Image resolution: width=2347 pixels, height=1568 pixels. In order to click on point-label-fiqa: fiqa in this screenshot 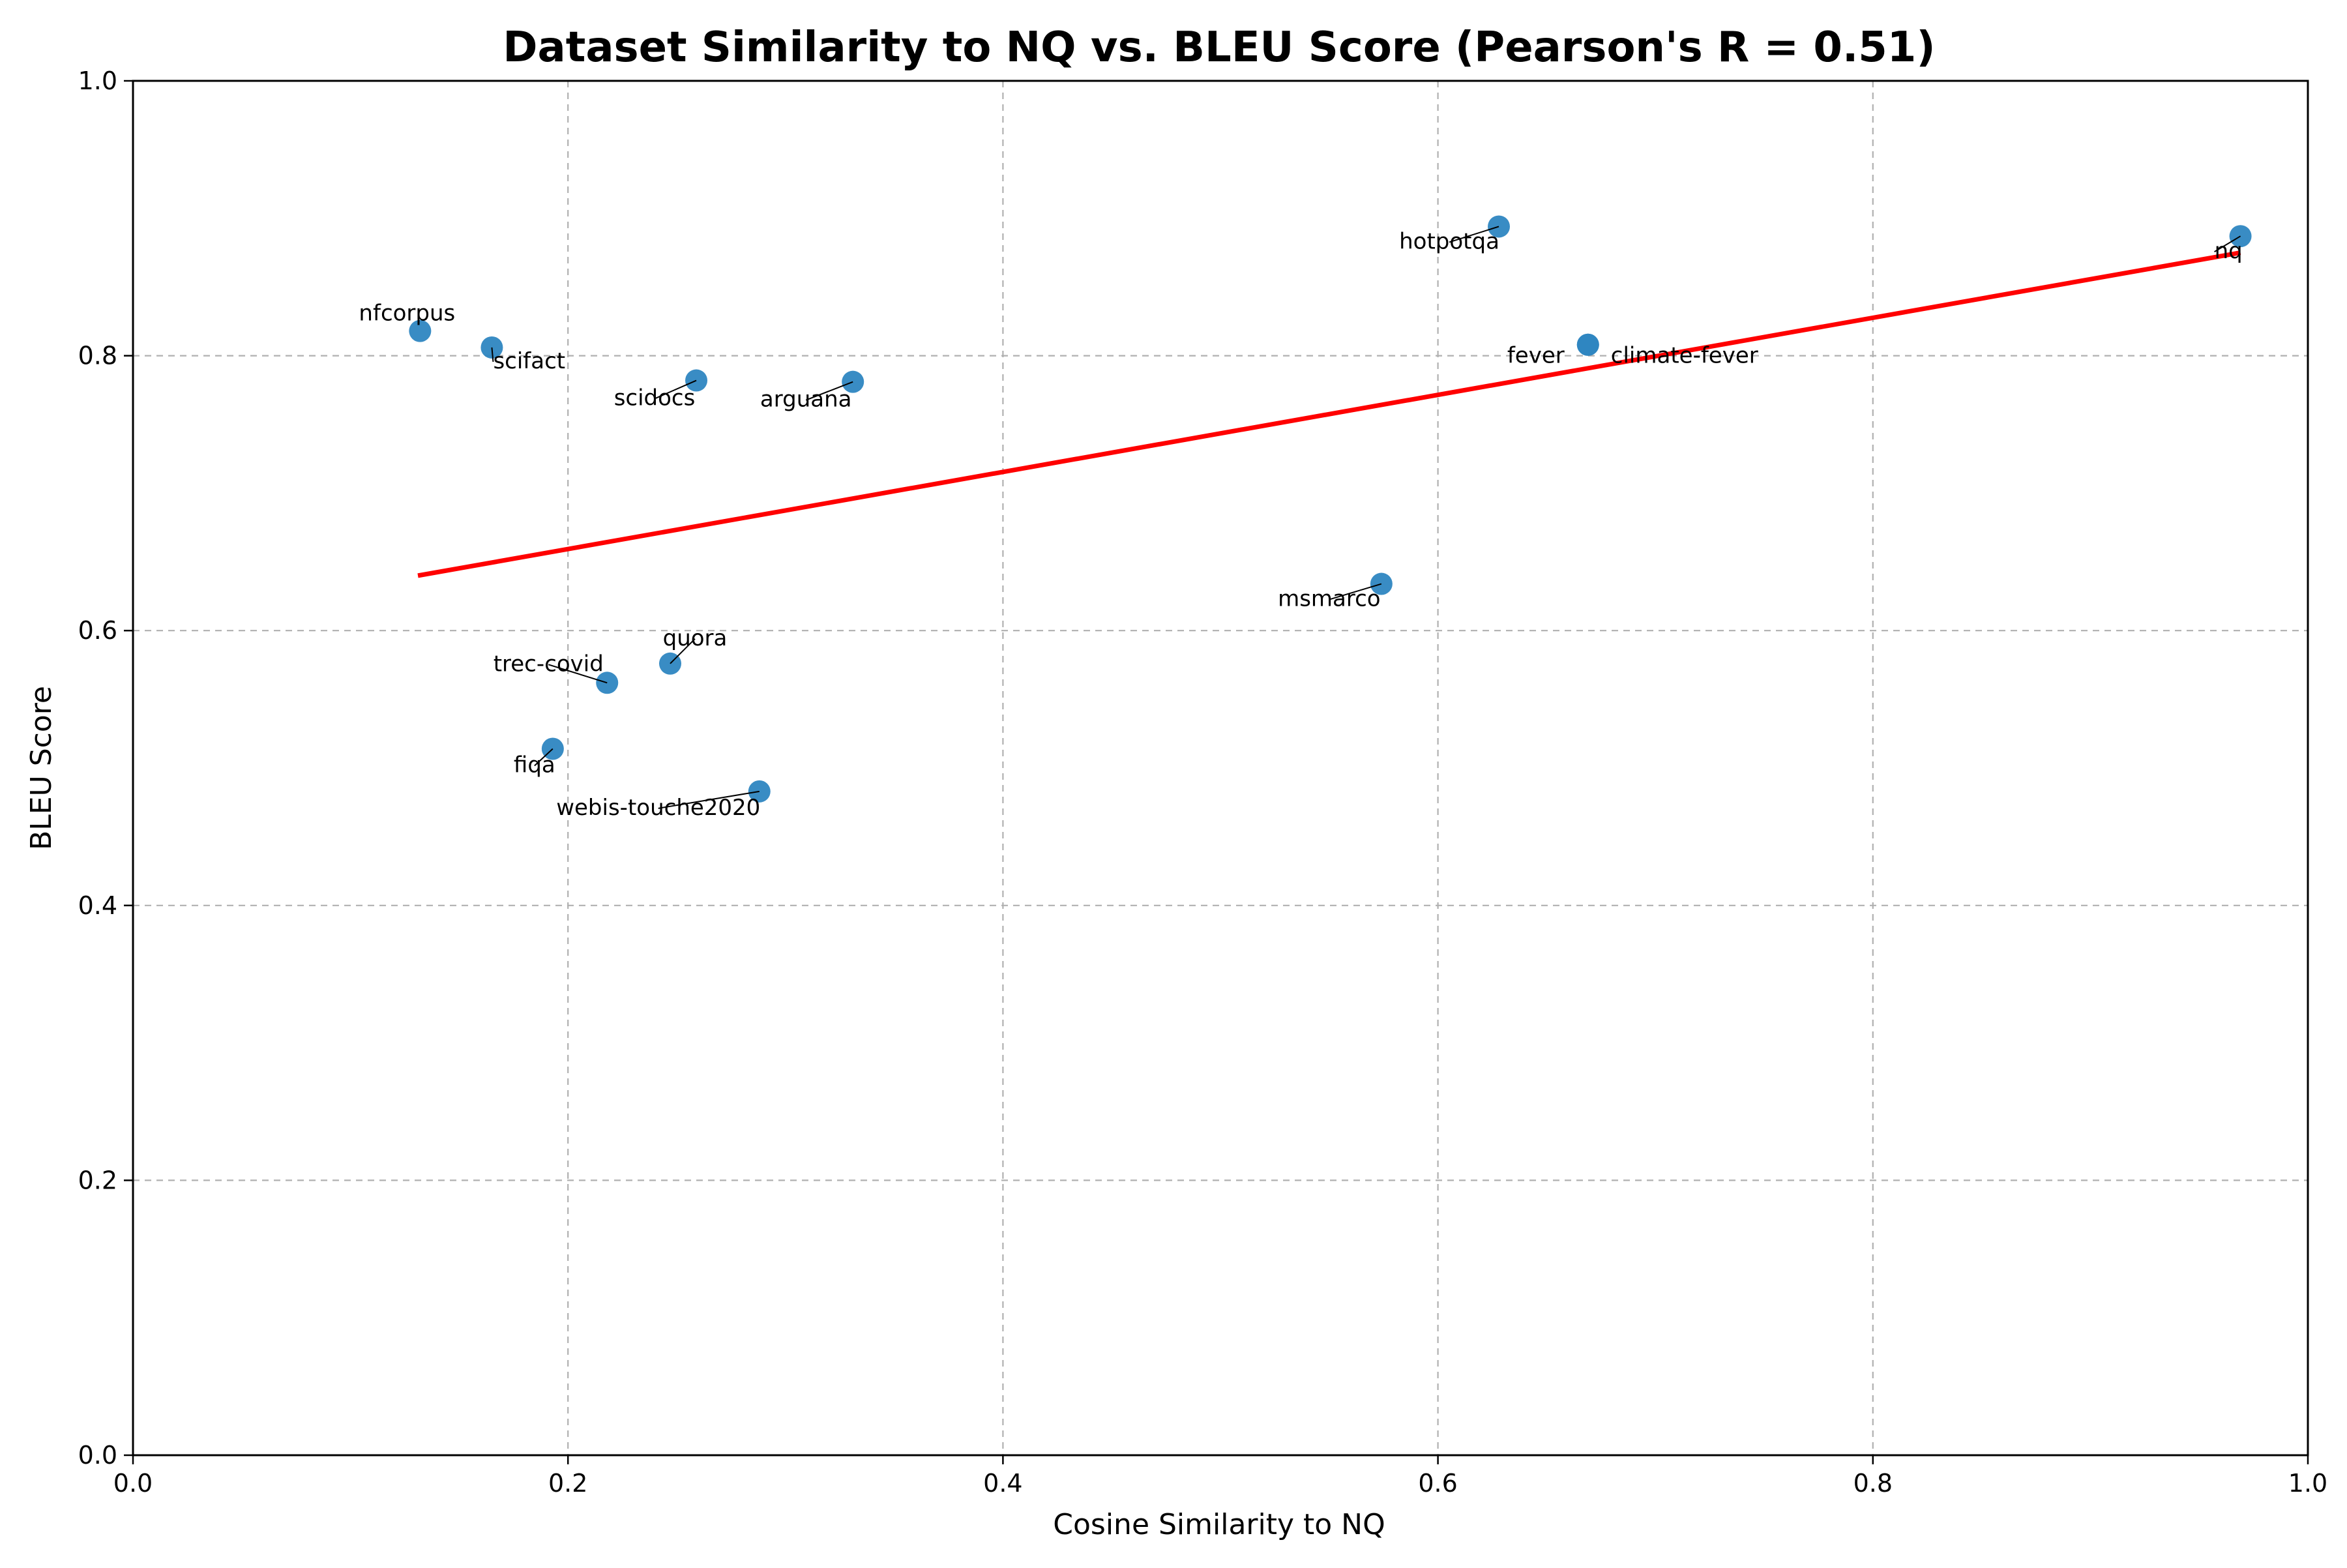, I will do `click(534, 765)`.